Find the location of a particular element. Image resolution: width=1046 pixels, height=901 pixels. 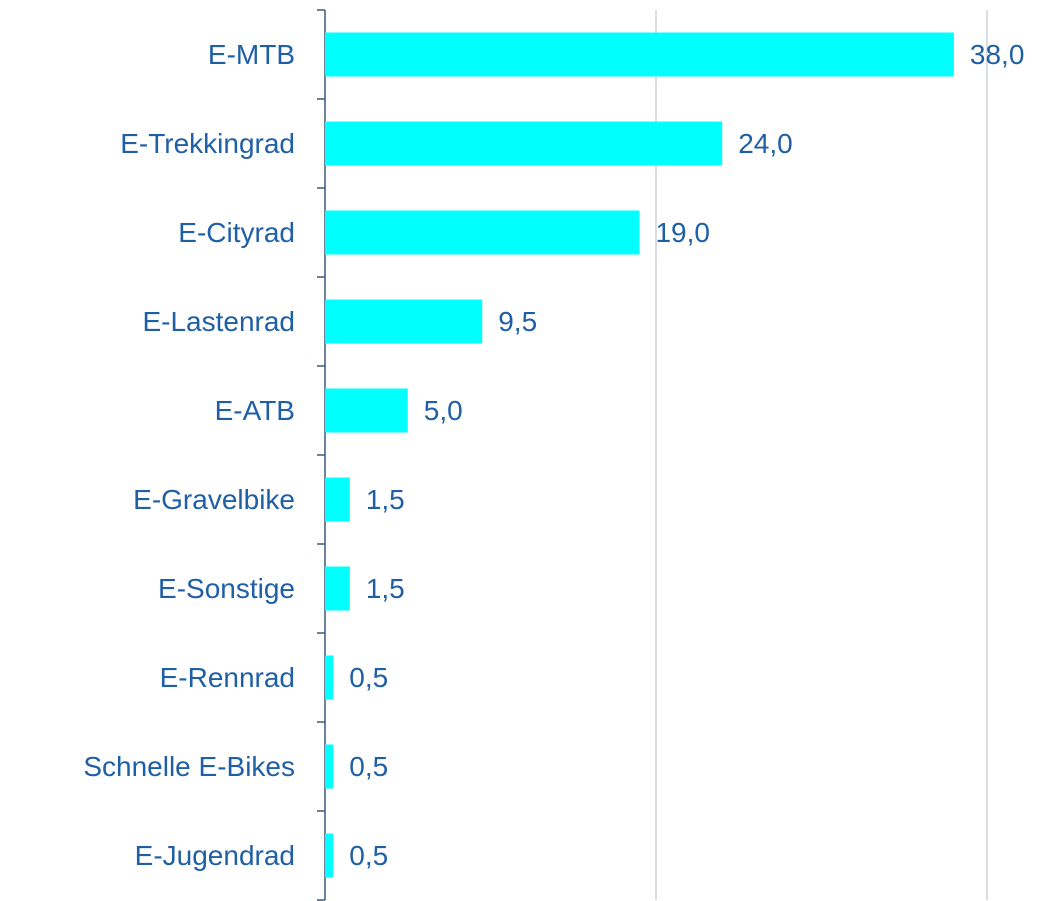

y-tick-label: Schnelle E-Bikes is located at coordinates (189, 766).